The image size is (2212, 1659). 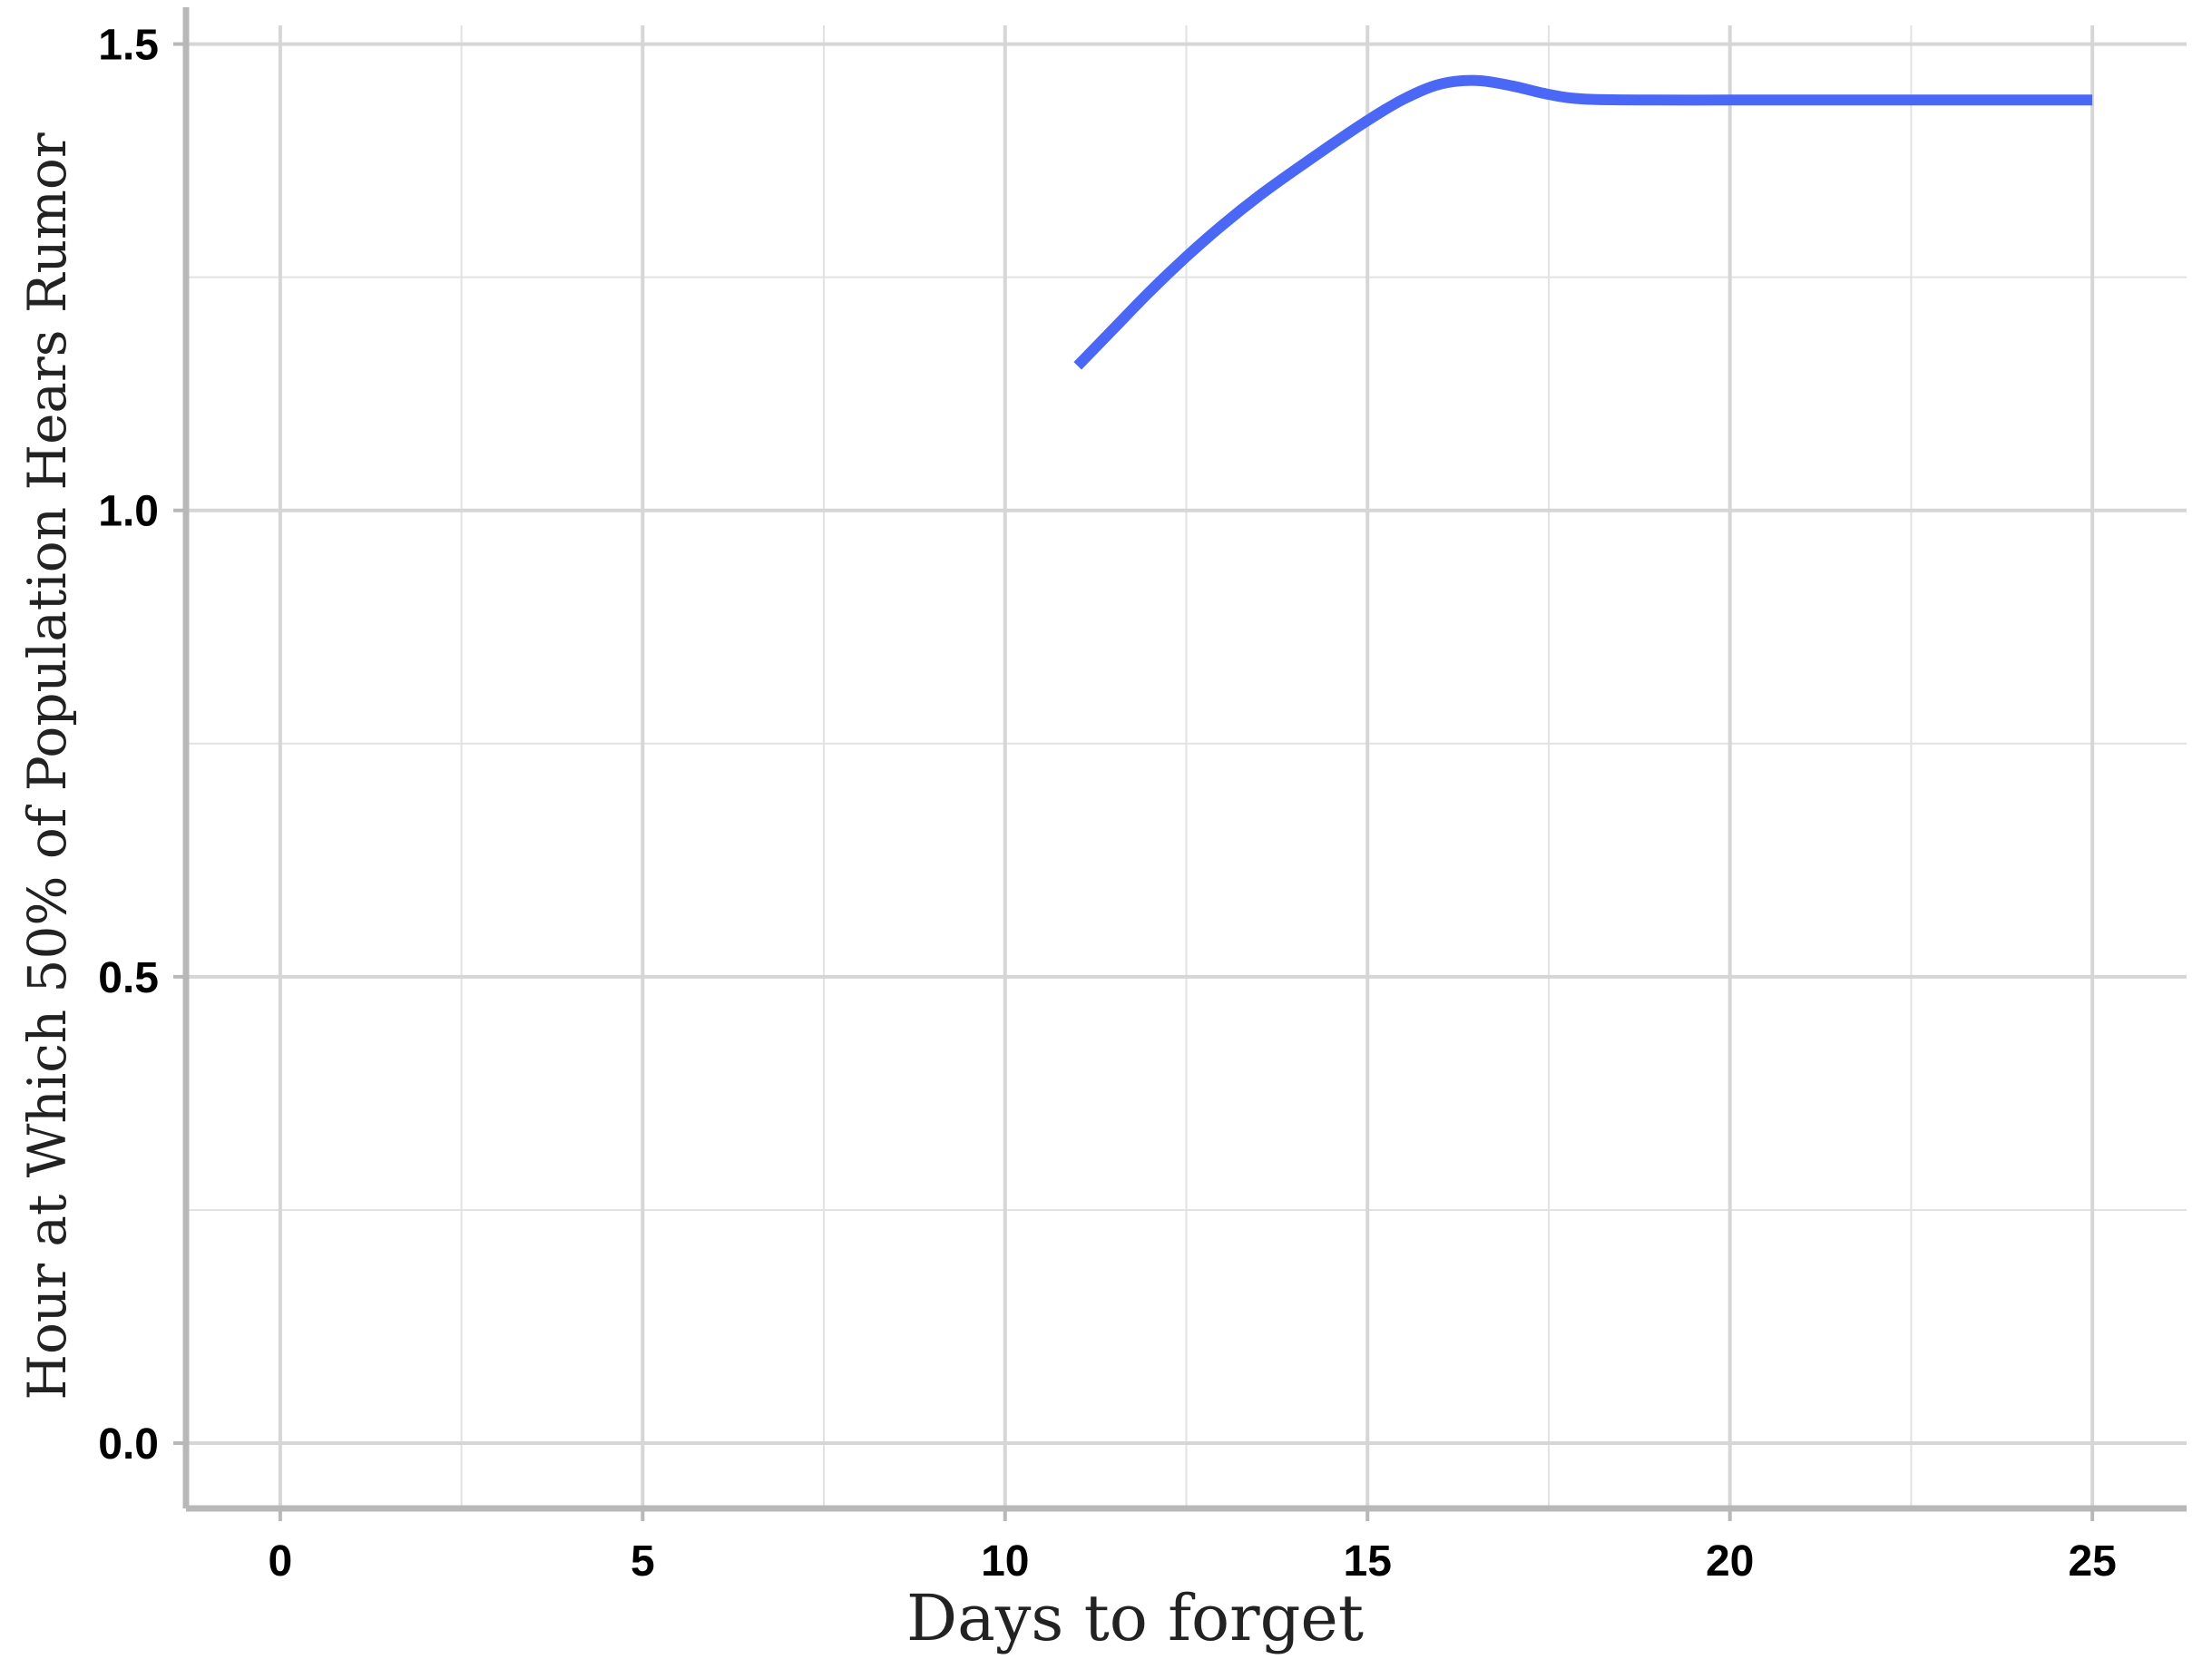 What do you see at coordinates (128, 46) in the screenshot?
I see `y-tick-label: 1.5` at bounding box center [128, 46].